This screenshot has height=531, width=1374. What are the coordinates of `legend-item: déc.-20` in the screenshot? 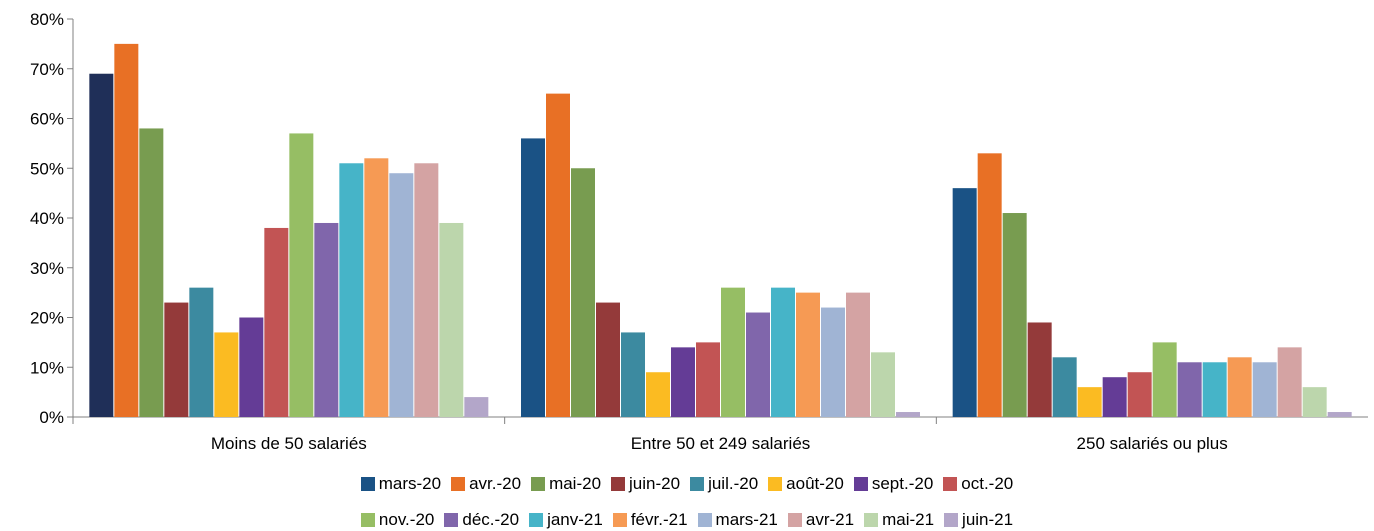 It's located at (481, 520).